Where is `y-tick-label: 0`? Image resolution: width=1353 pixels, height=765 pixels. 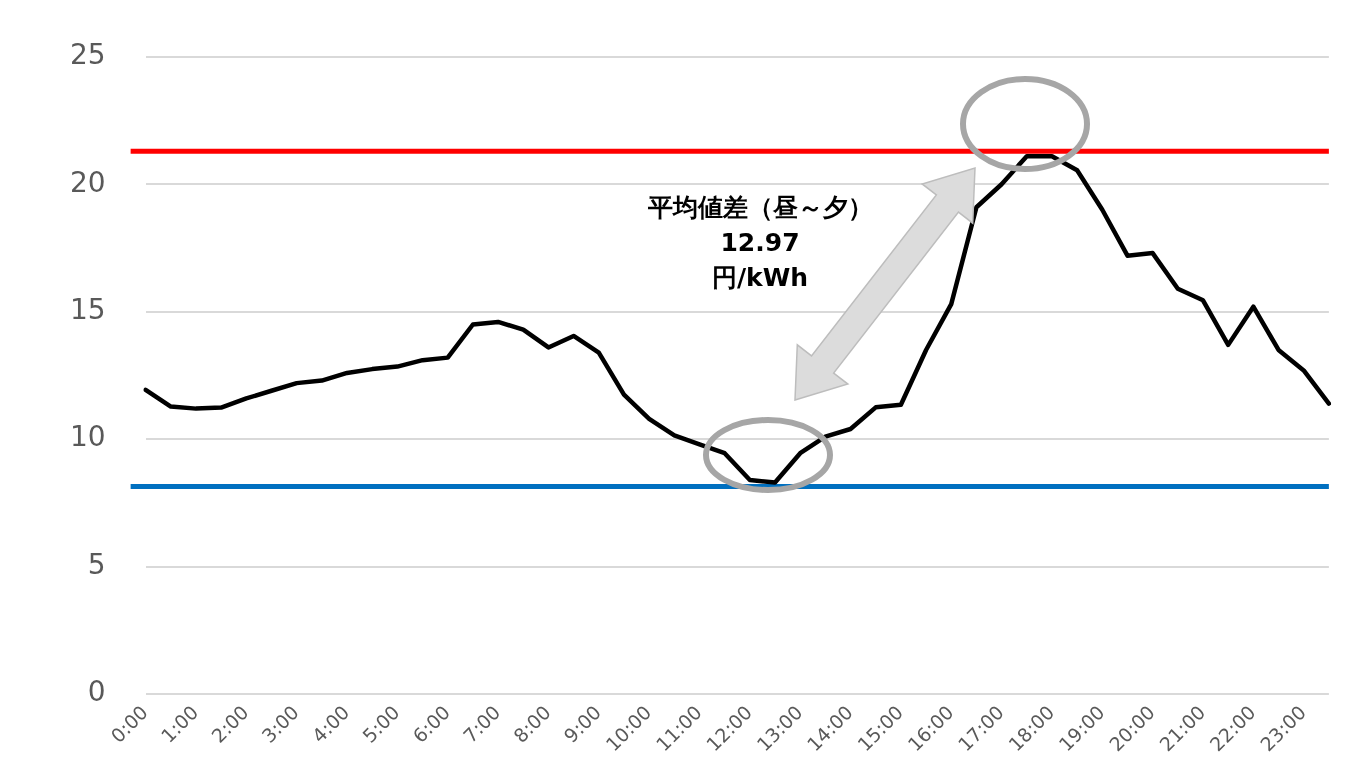 y-tick-label: 0 is located at coordinates (96, 692).